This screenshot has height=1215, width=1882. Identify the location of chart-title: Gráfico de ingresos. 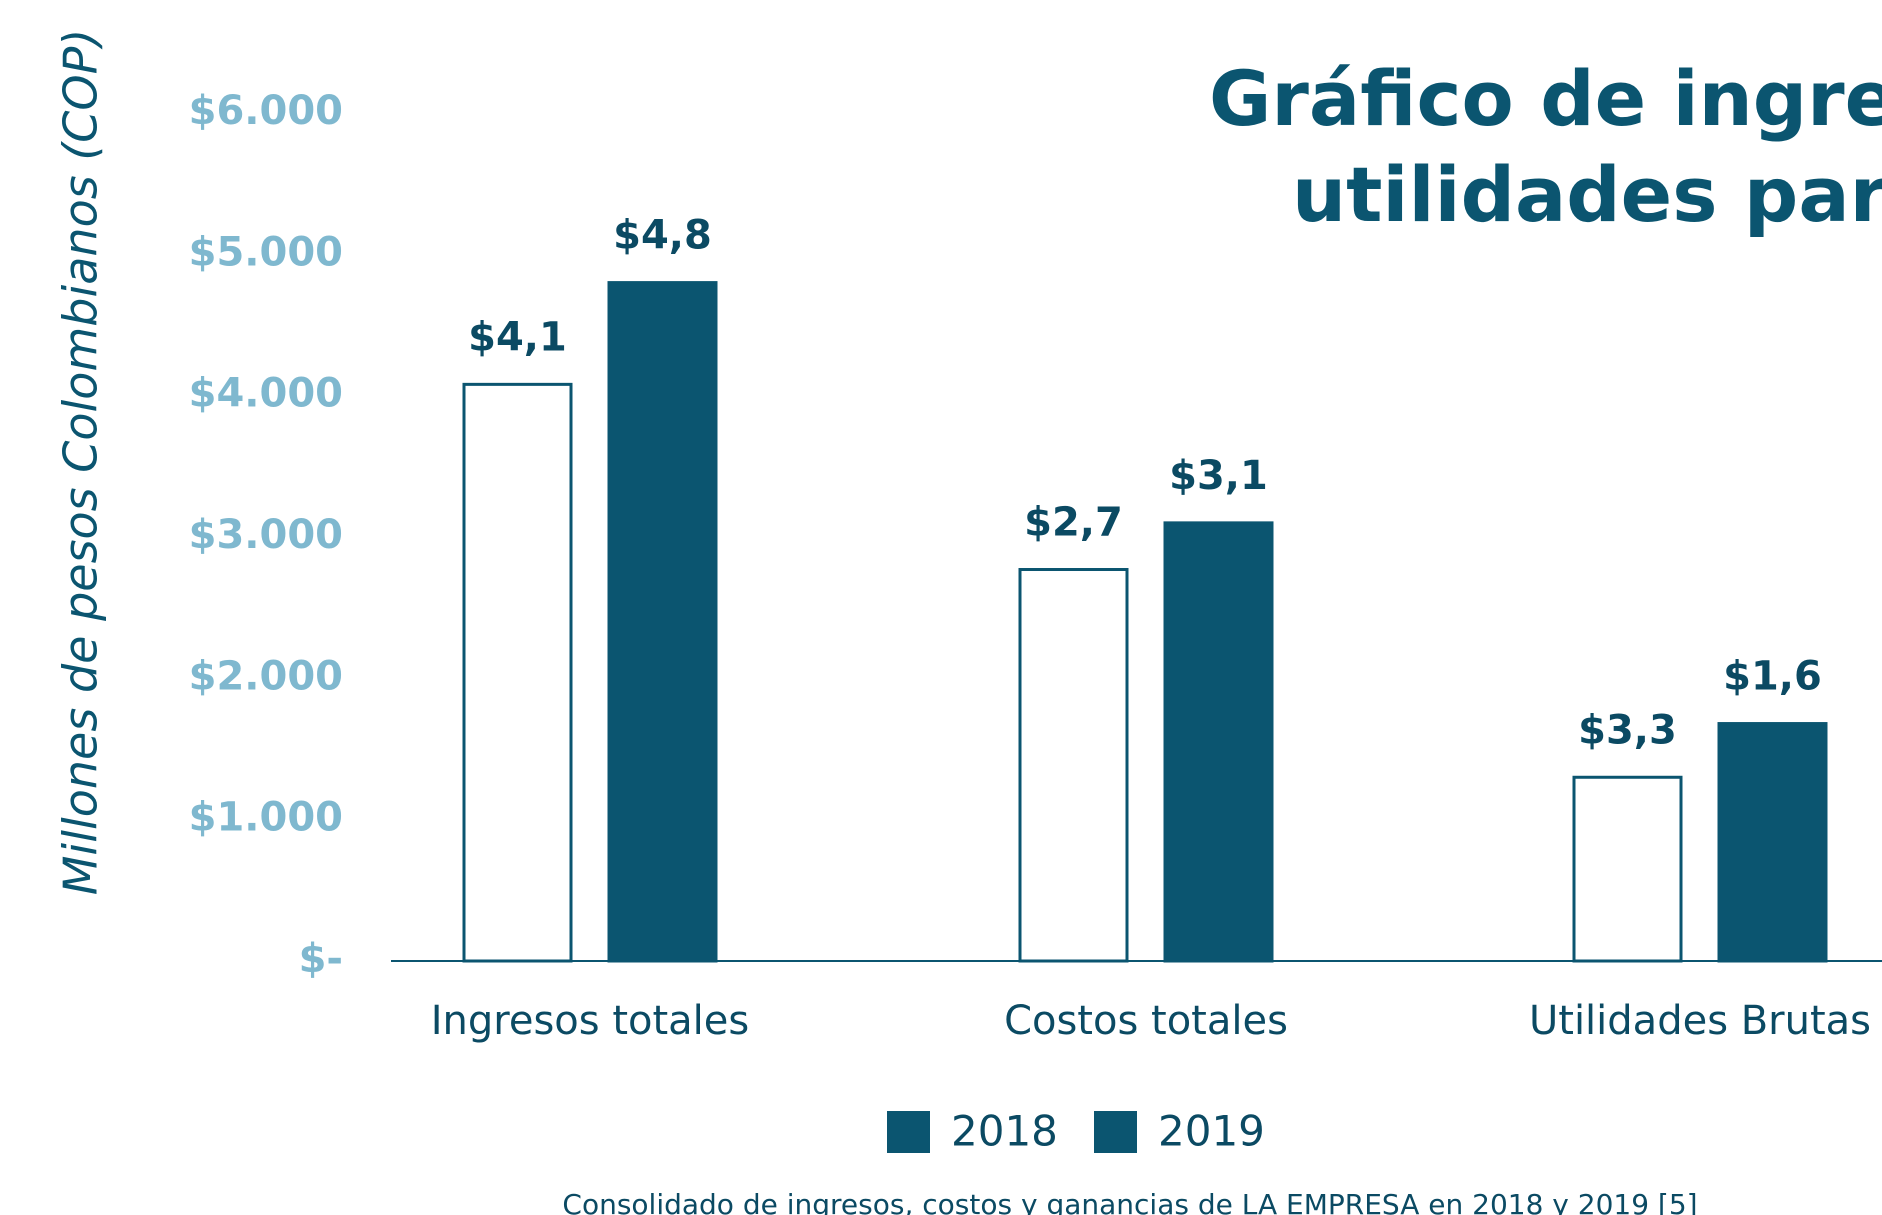
(1545, 98).